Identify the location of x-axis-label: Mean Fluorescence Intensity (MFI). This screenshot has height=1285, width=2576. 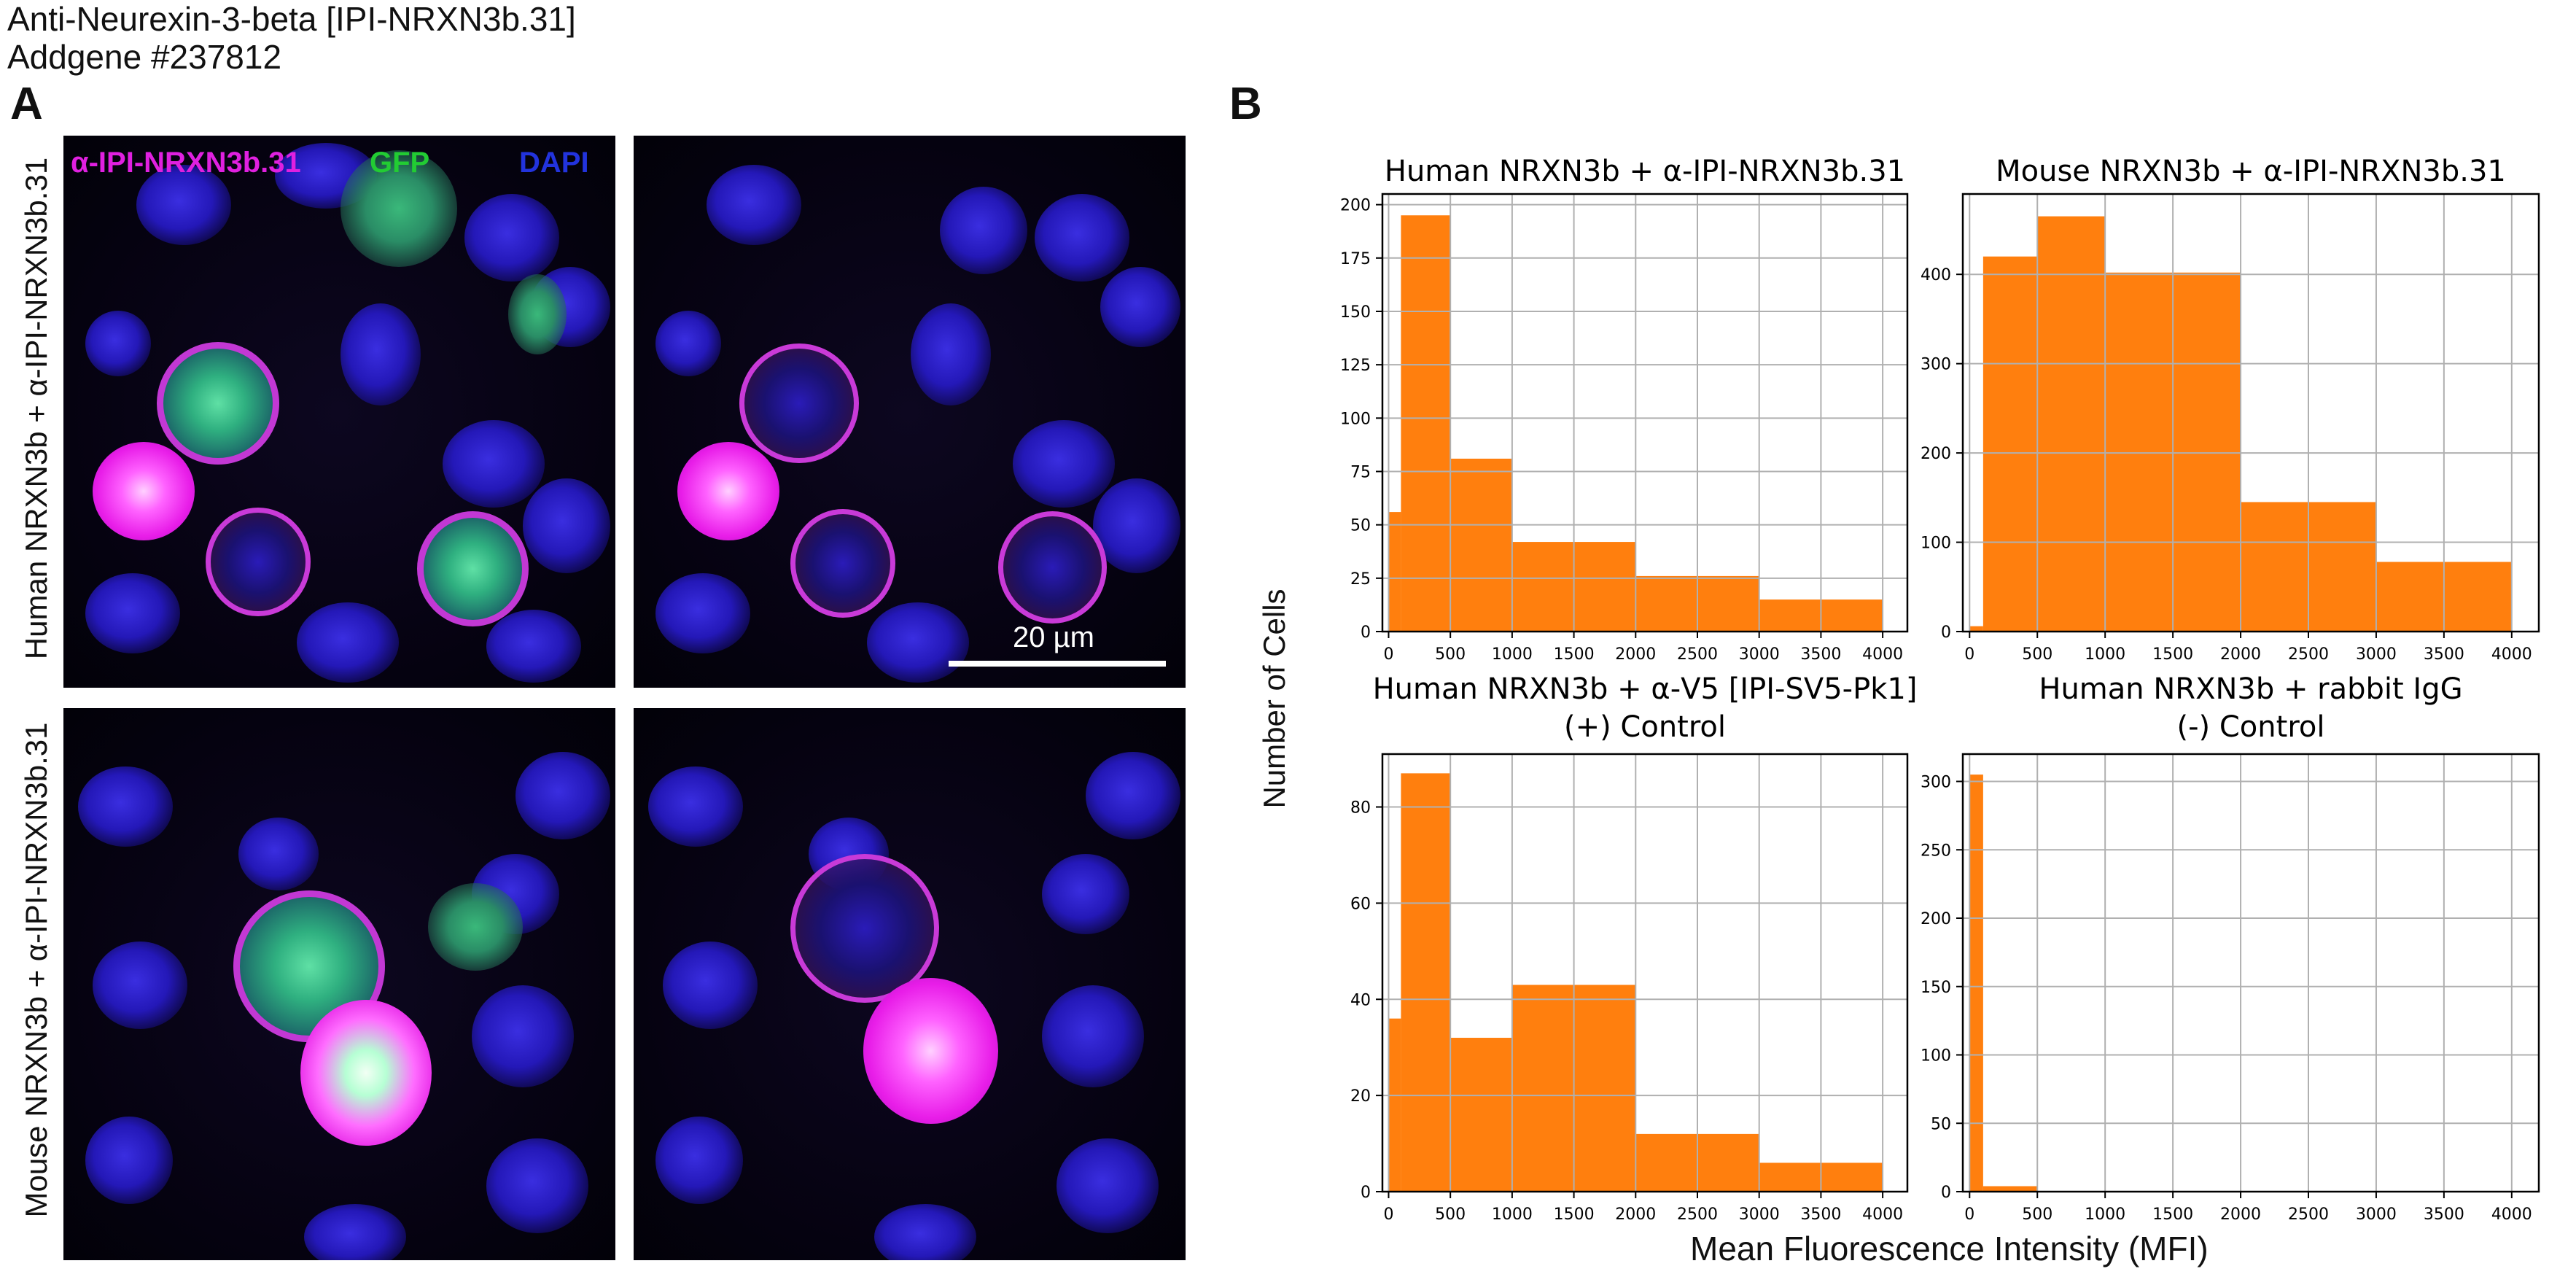
(1949, 1249).